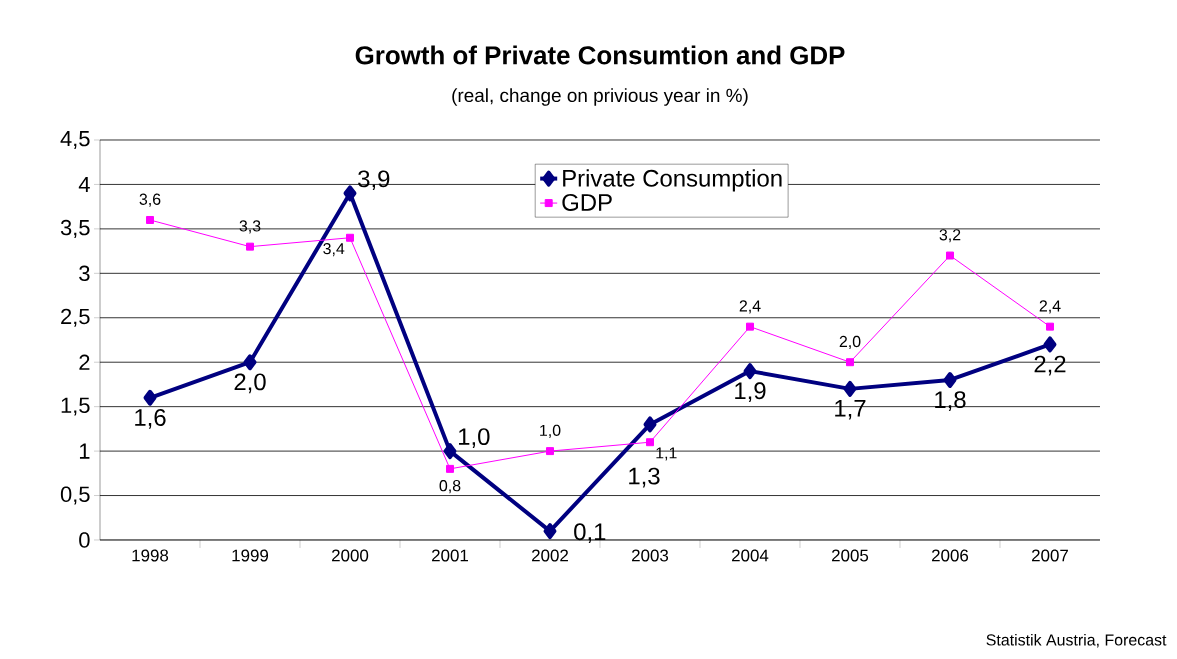 This screenshot has height=659, width=1177. Describe the element at coordinates (600, 97) in the screenshot. I see `chart-subtitle: (real, change on privious year in %)` at that location.